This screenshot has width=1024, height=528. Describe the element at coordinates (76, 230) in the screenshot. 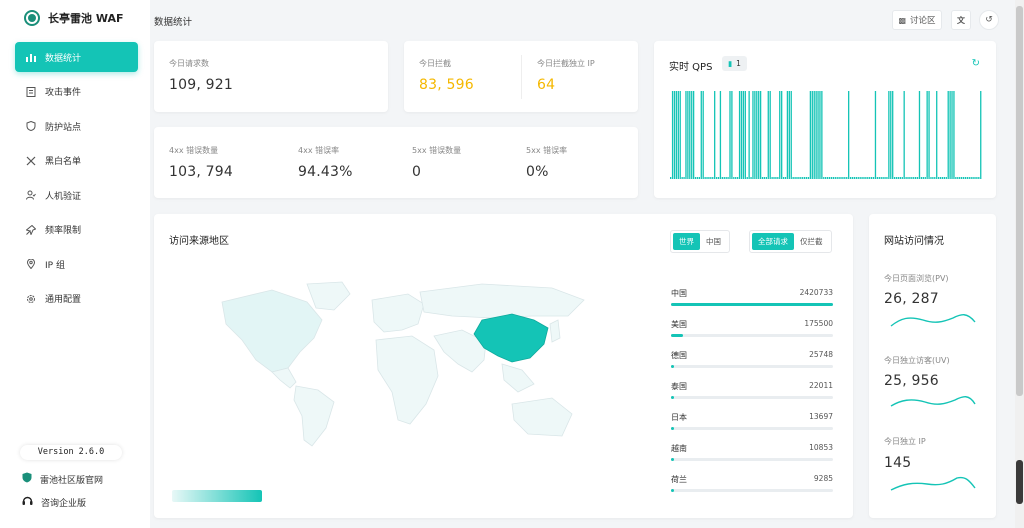

I see `sidebar-item-rate-limit: 频率限制` at that location.